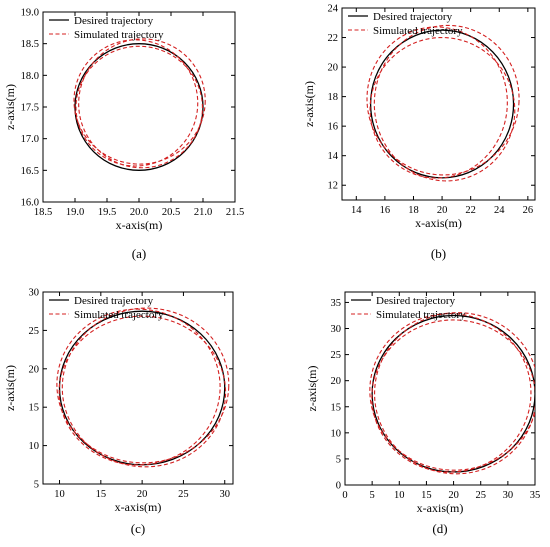 The image size is (550, 547). I want to click on x-tick-label: 20.0, so click(139, 212).